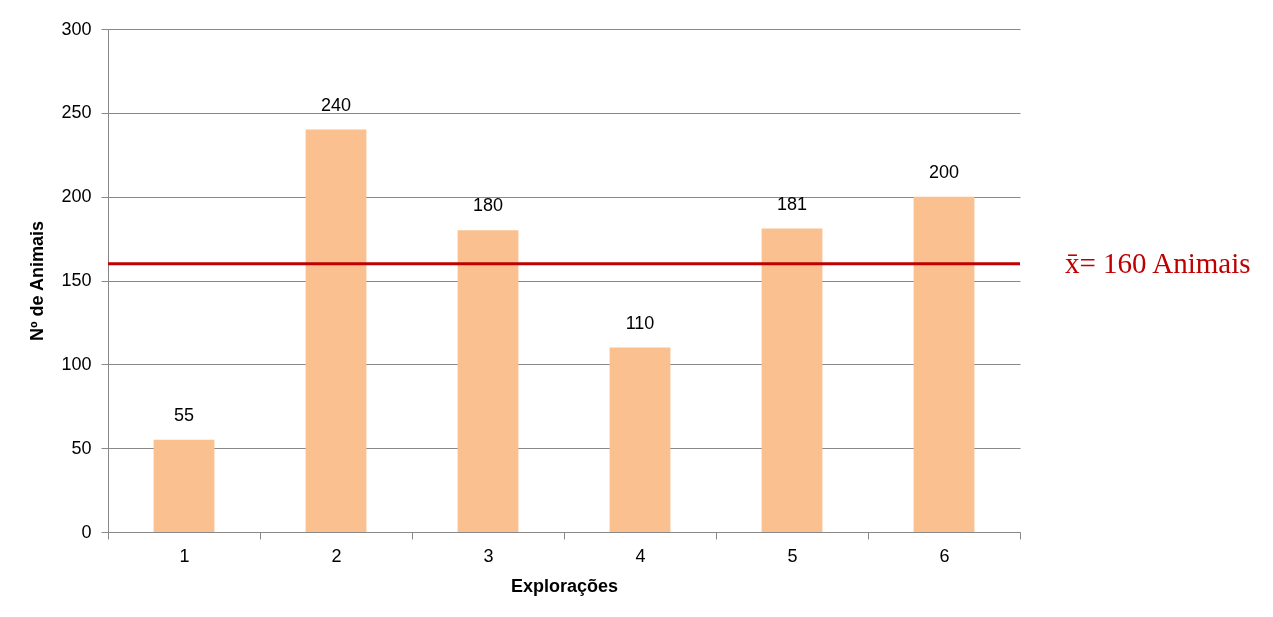 This screenshot has width=1273, height=617. I want to click on x-tick-label: 2, so click(336, 555).